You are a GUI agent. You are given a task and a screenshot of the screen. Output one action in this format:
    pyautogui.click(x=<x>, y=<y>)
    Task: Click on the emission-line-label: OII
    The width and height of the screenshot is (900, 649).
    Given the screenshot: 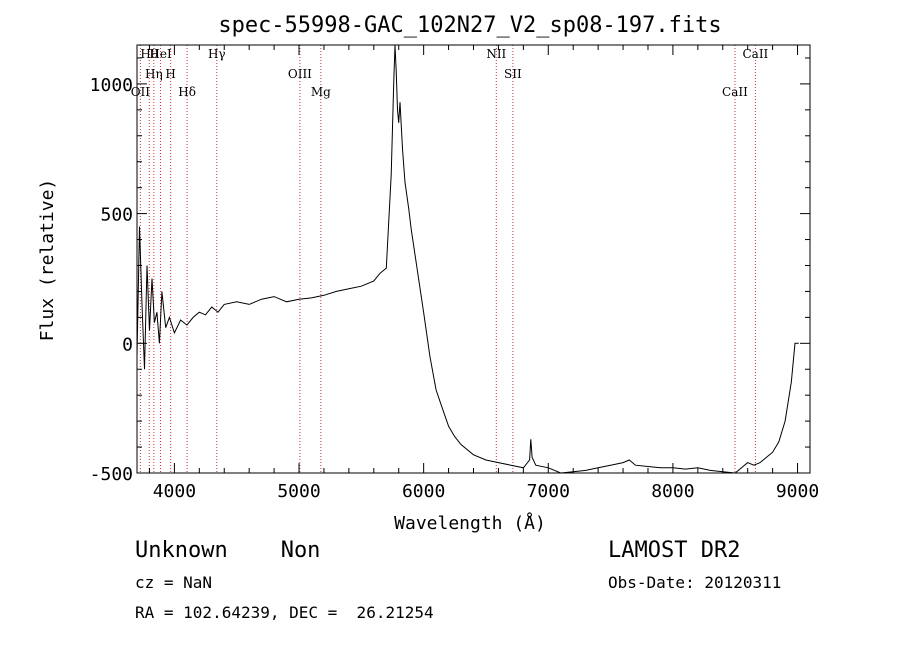 What is the action you would take?
    pyautogui.click(x=141, y=92)
    